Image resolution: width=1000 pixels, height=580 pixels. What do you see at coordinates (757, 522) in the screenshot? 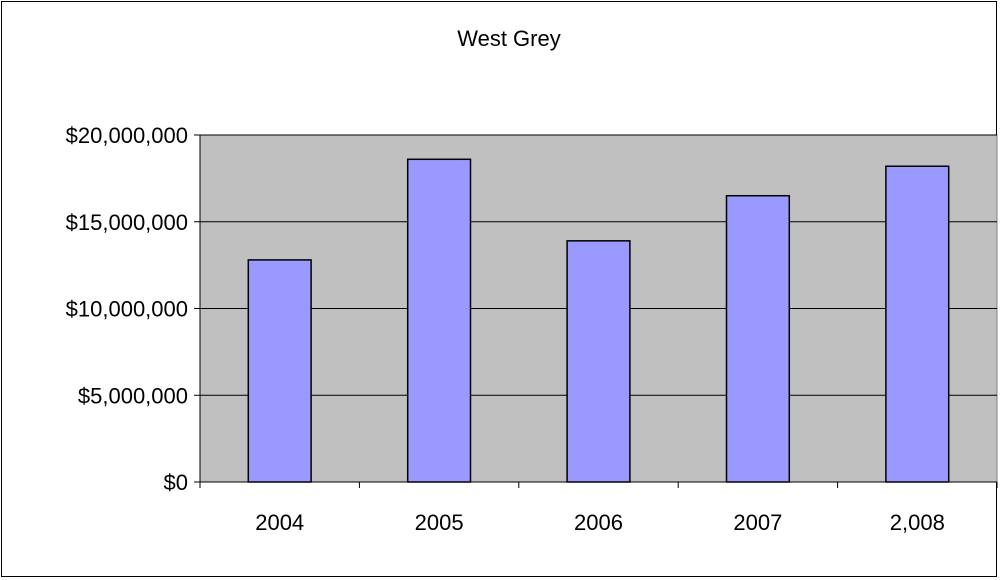
I see `x-tick-label: 2007` at bounding box center [757, 522].